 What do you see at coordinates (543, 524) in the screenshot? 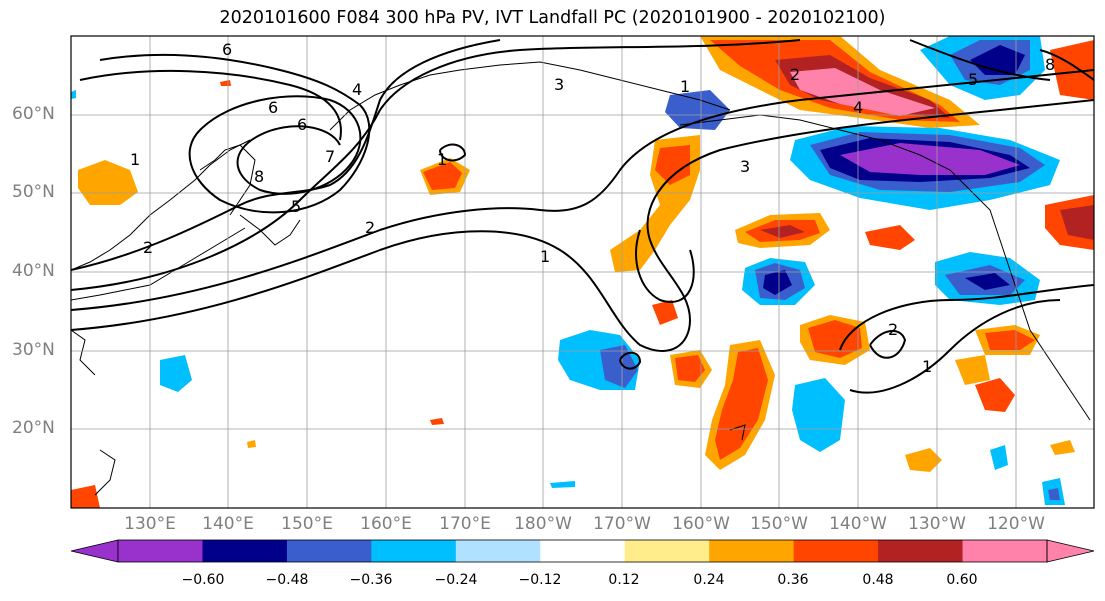
I see `lon-label: 180°W` at bounding box center [543, 524].